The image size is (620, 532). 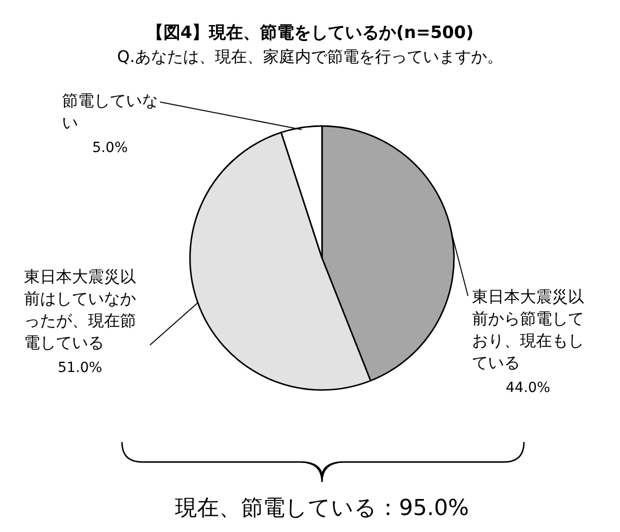 I want to click on text: 現在、節電している：95.0%, so click(x=322, y=508).